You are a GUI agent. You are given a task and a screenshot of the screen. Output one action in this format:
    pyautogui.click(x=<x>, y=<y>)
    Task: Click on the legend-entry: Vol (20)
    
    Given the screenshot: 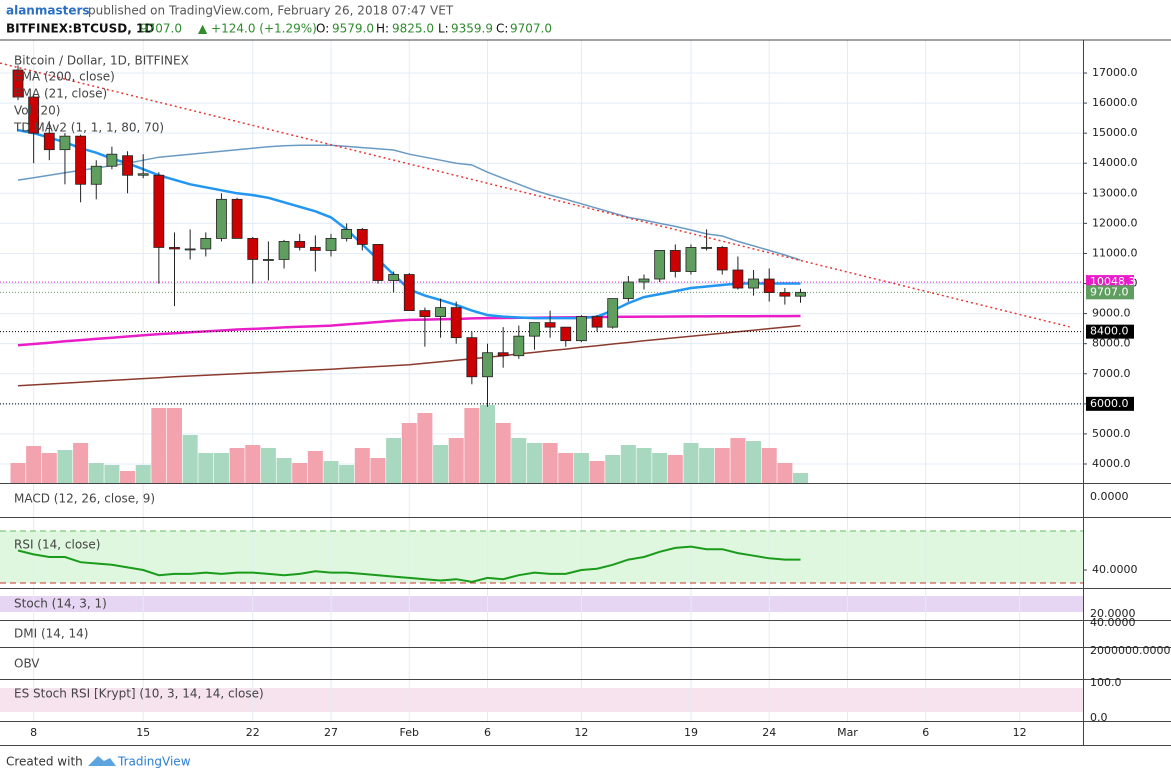 What is the action you would take?
    pyautogui.click(x=37, y=111)
    